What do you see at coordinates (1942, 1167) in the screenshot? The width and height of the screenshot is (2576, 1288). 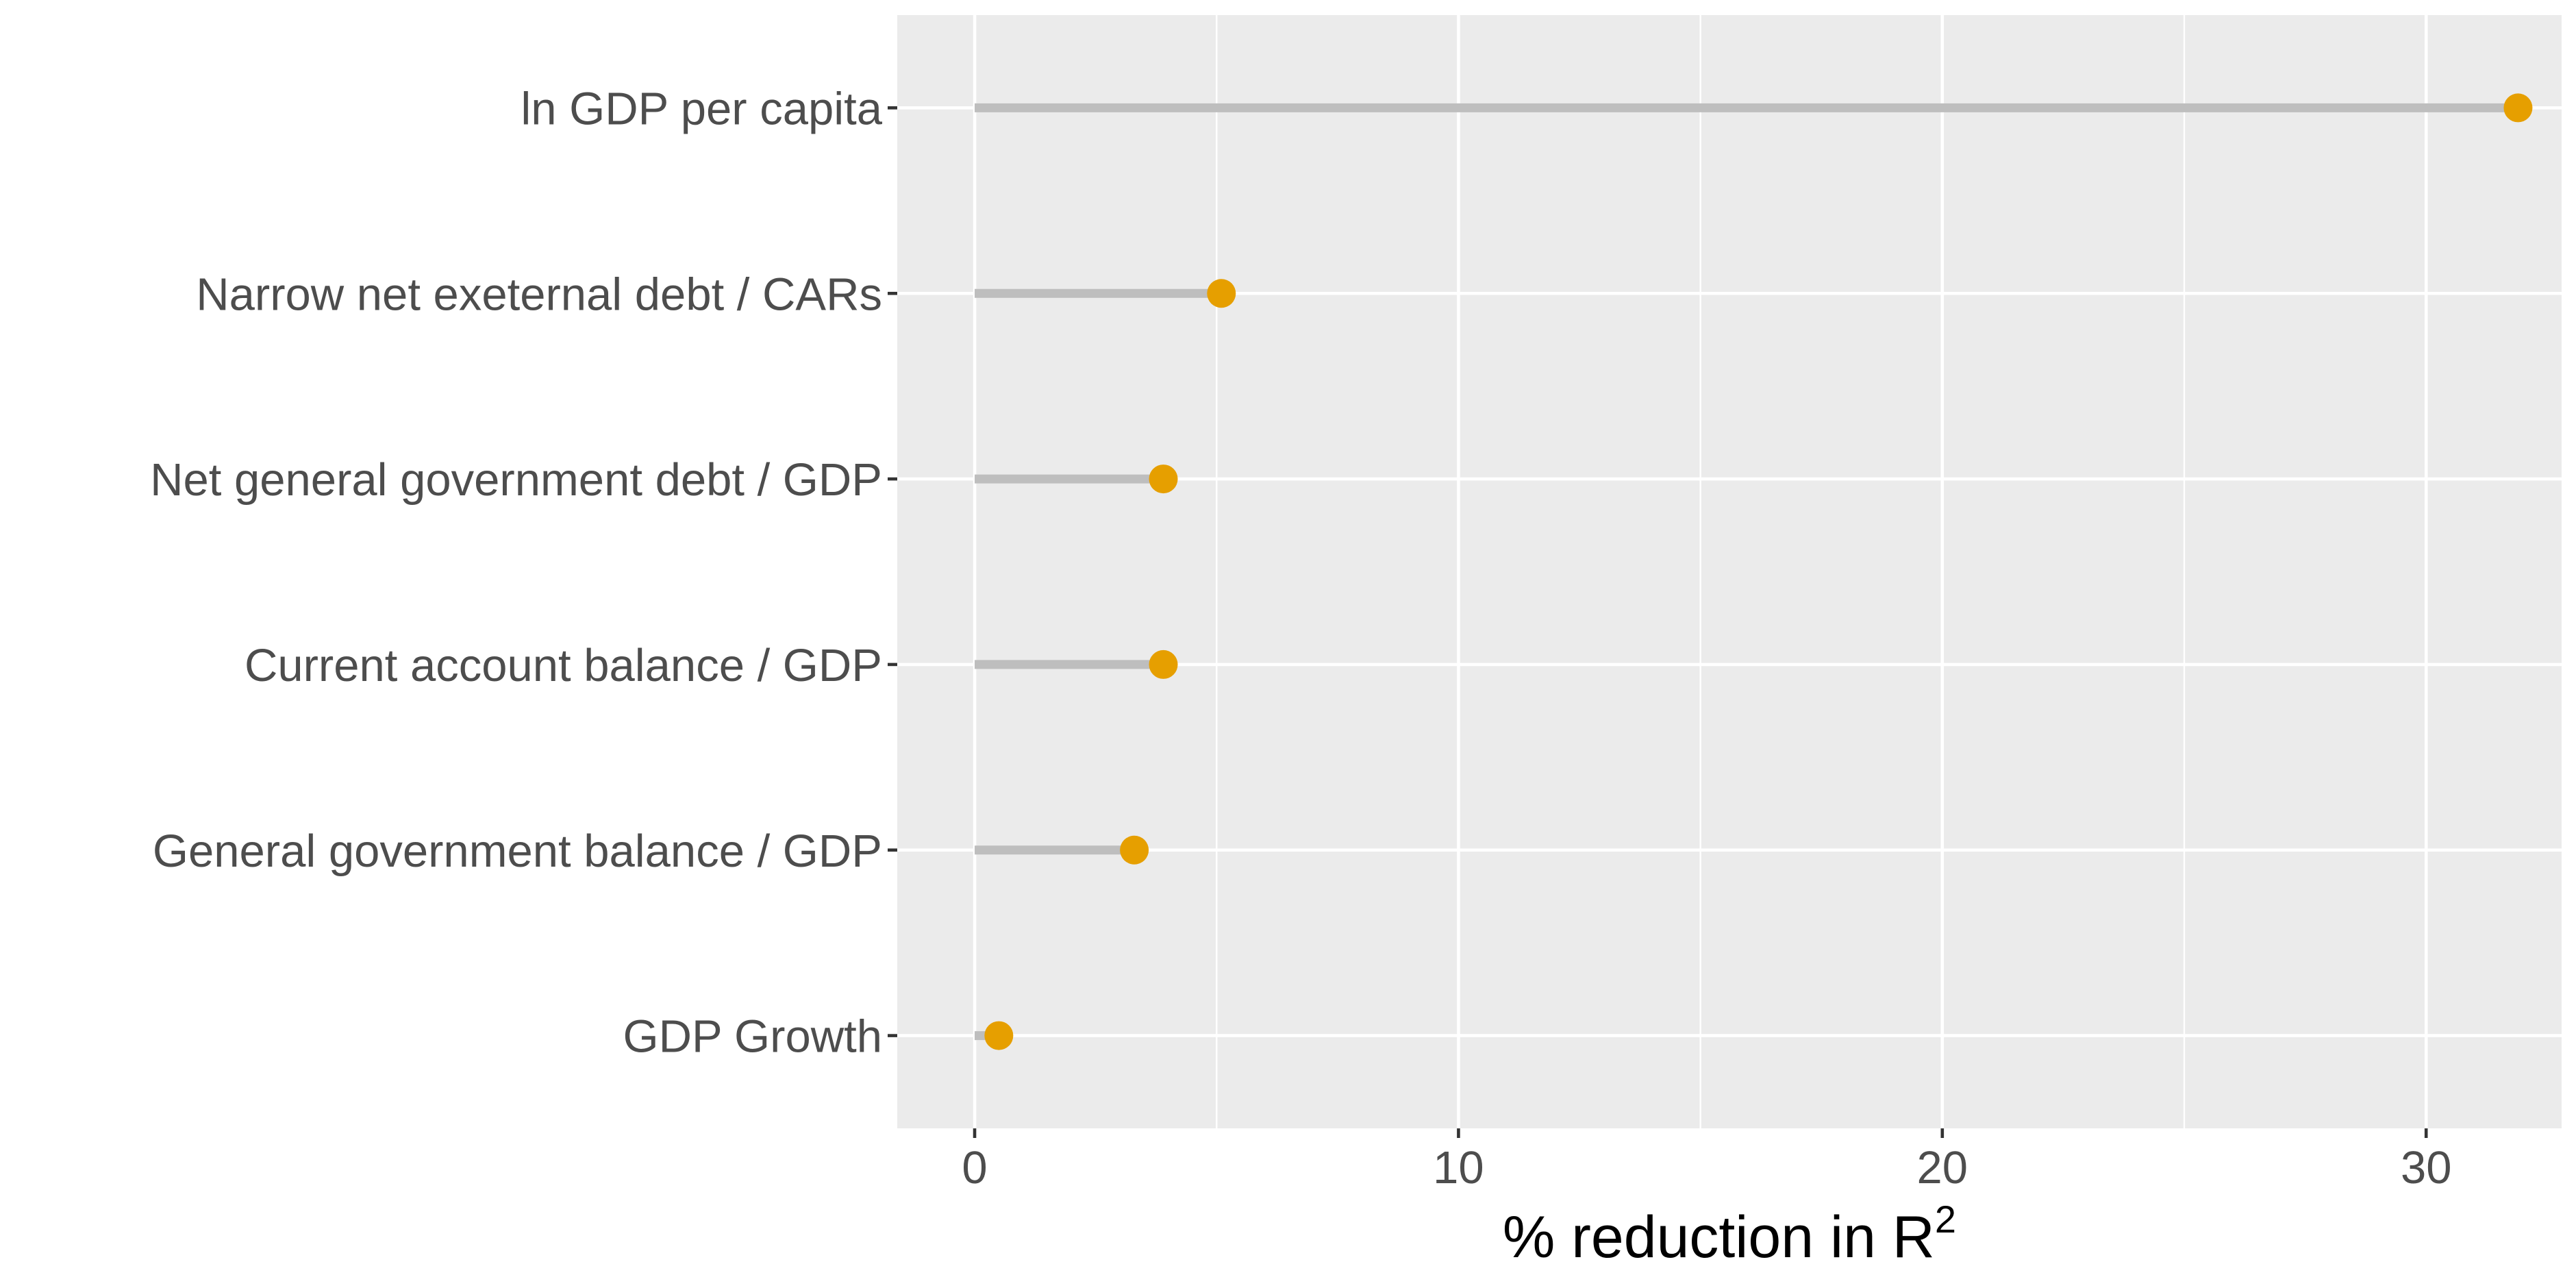 I see `x-tick-label: 20` at bounding box center [1942, 1167].